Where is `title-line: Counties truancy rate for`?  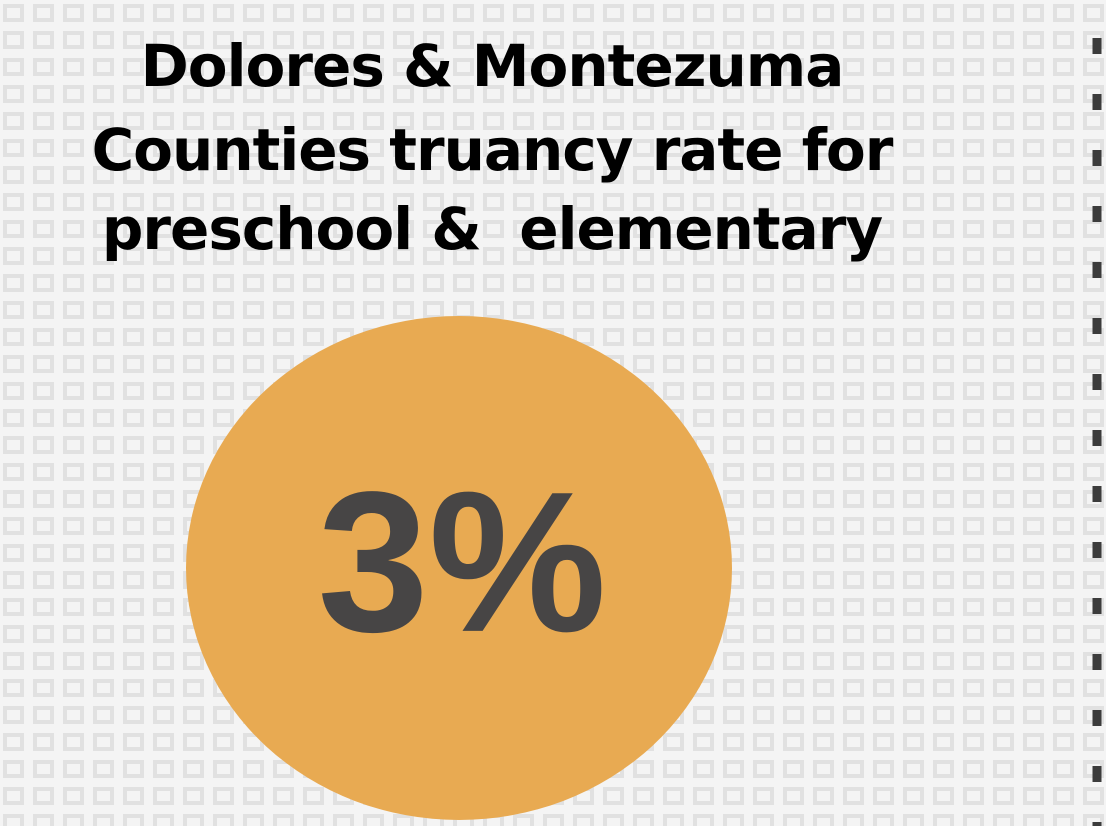
title-line: Counties truancy rate for is located at coordinates (493, 150).